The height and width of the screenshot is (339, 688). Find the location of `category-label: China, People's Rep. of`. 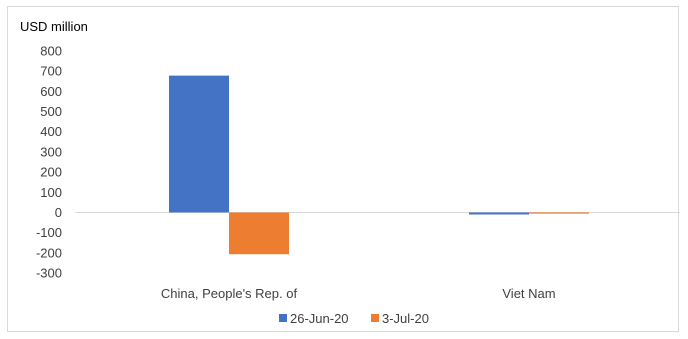

category-label: China, People's Rep. of is located at coordinates (229, 293).